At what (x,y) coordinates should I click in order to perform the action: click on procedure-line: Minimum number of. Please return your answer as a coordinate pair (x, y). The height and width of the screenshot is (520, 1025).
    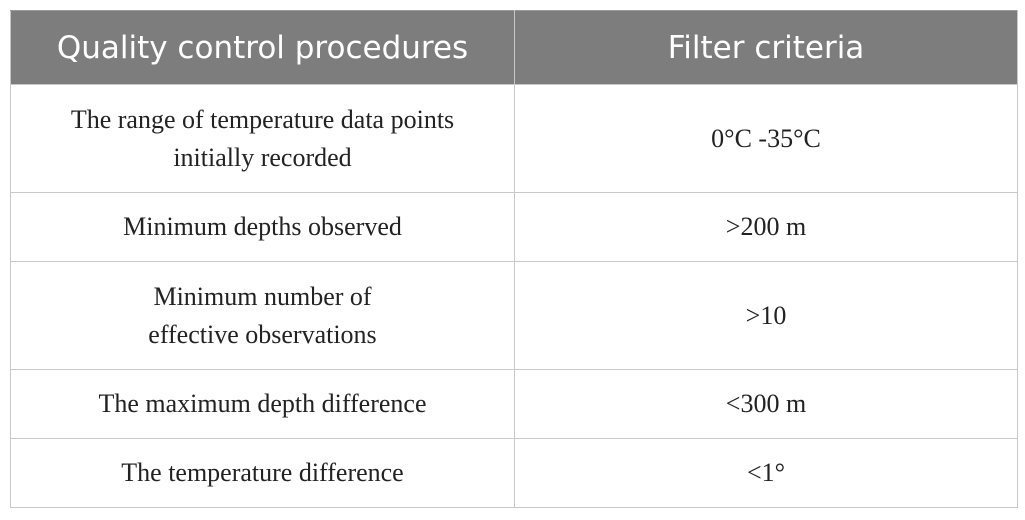
    Looking at the image, I should click on (262, 296).